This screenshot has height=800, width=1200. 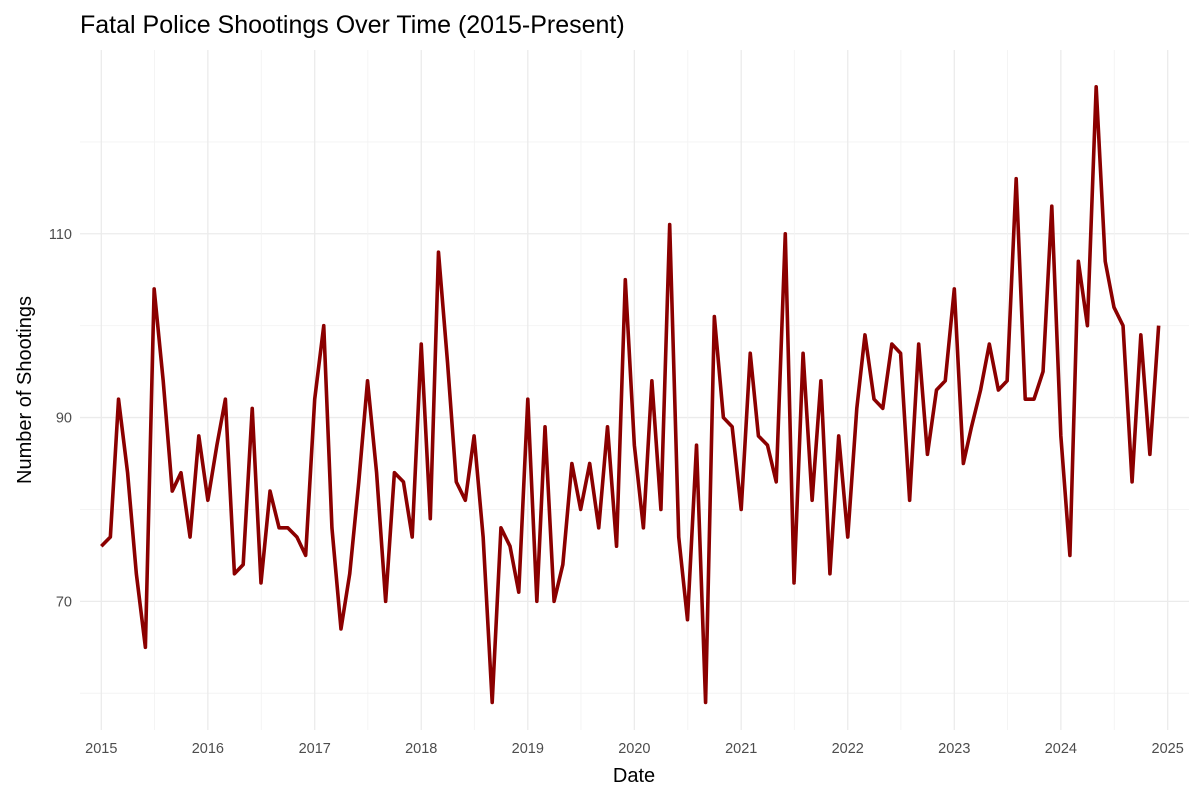 What do you see at coordinates (64, 602) in the screenshot?
I see `y-tick-label: 70` at bounding box center [64, 602].